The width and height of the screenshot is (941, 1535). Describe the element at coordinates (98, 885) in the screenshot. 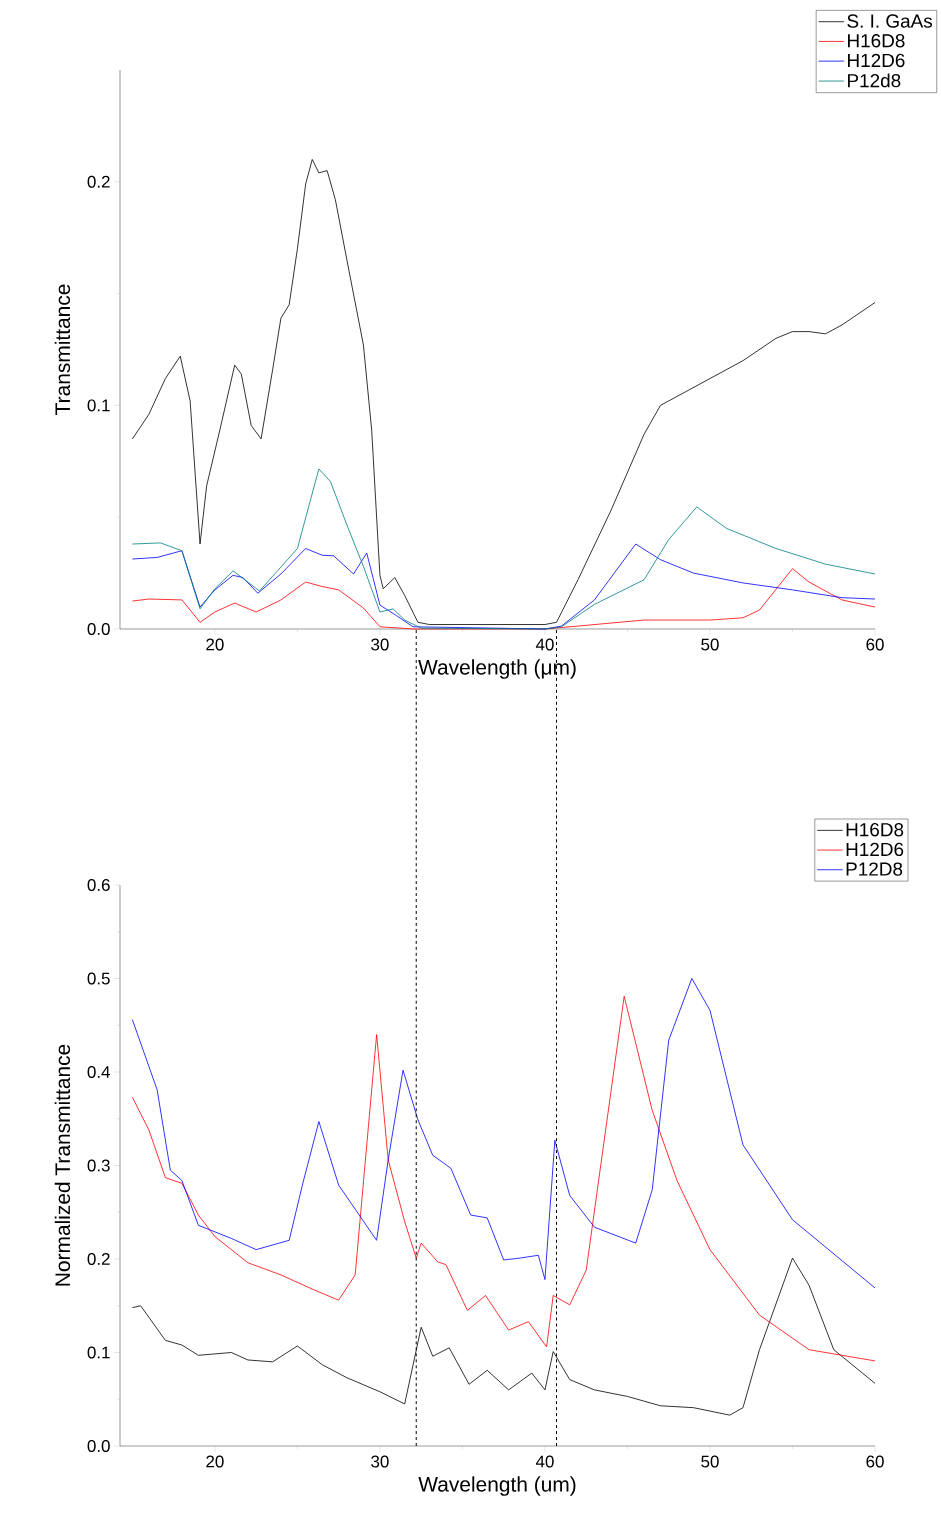

I see `y-tick-label: 0.6` at that location.